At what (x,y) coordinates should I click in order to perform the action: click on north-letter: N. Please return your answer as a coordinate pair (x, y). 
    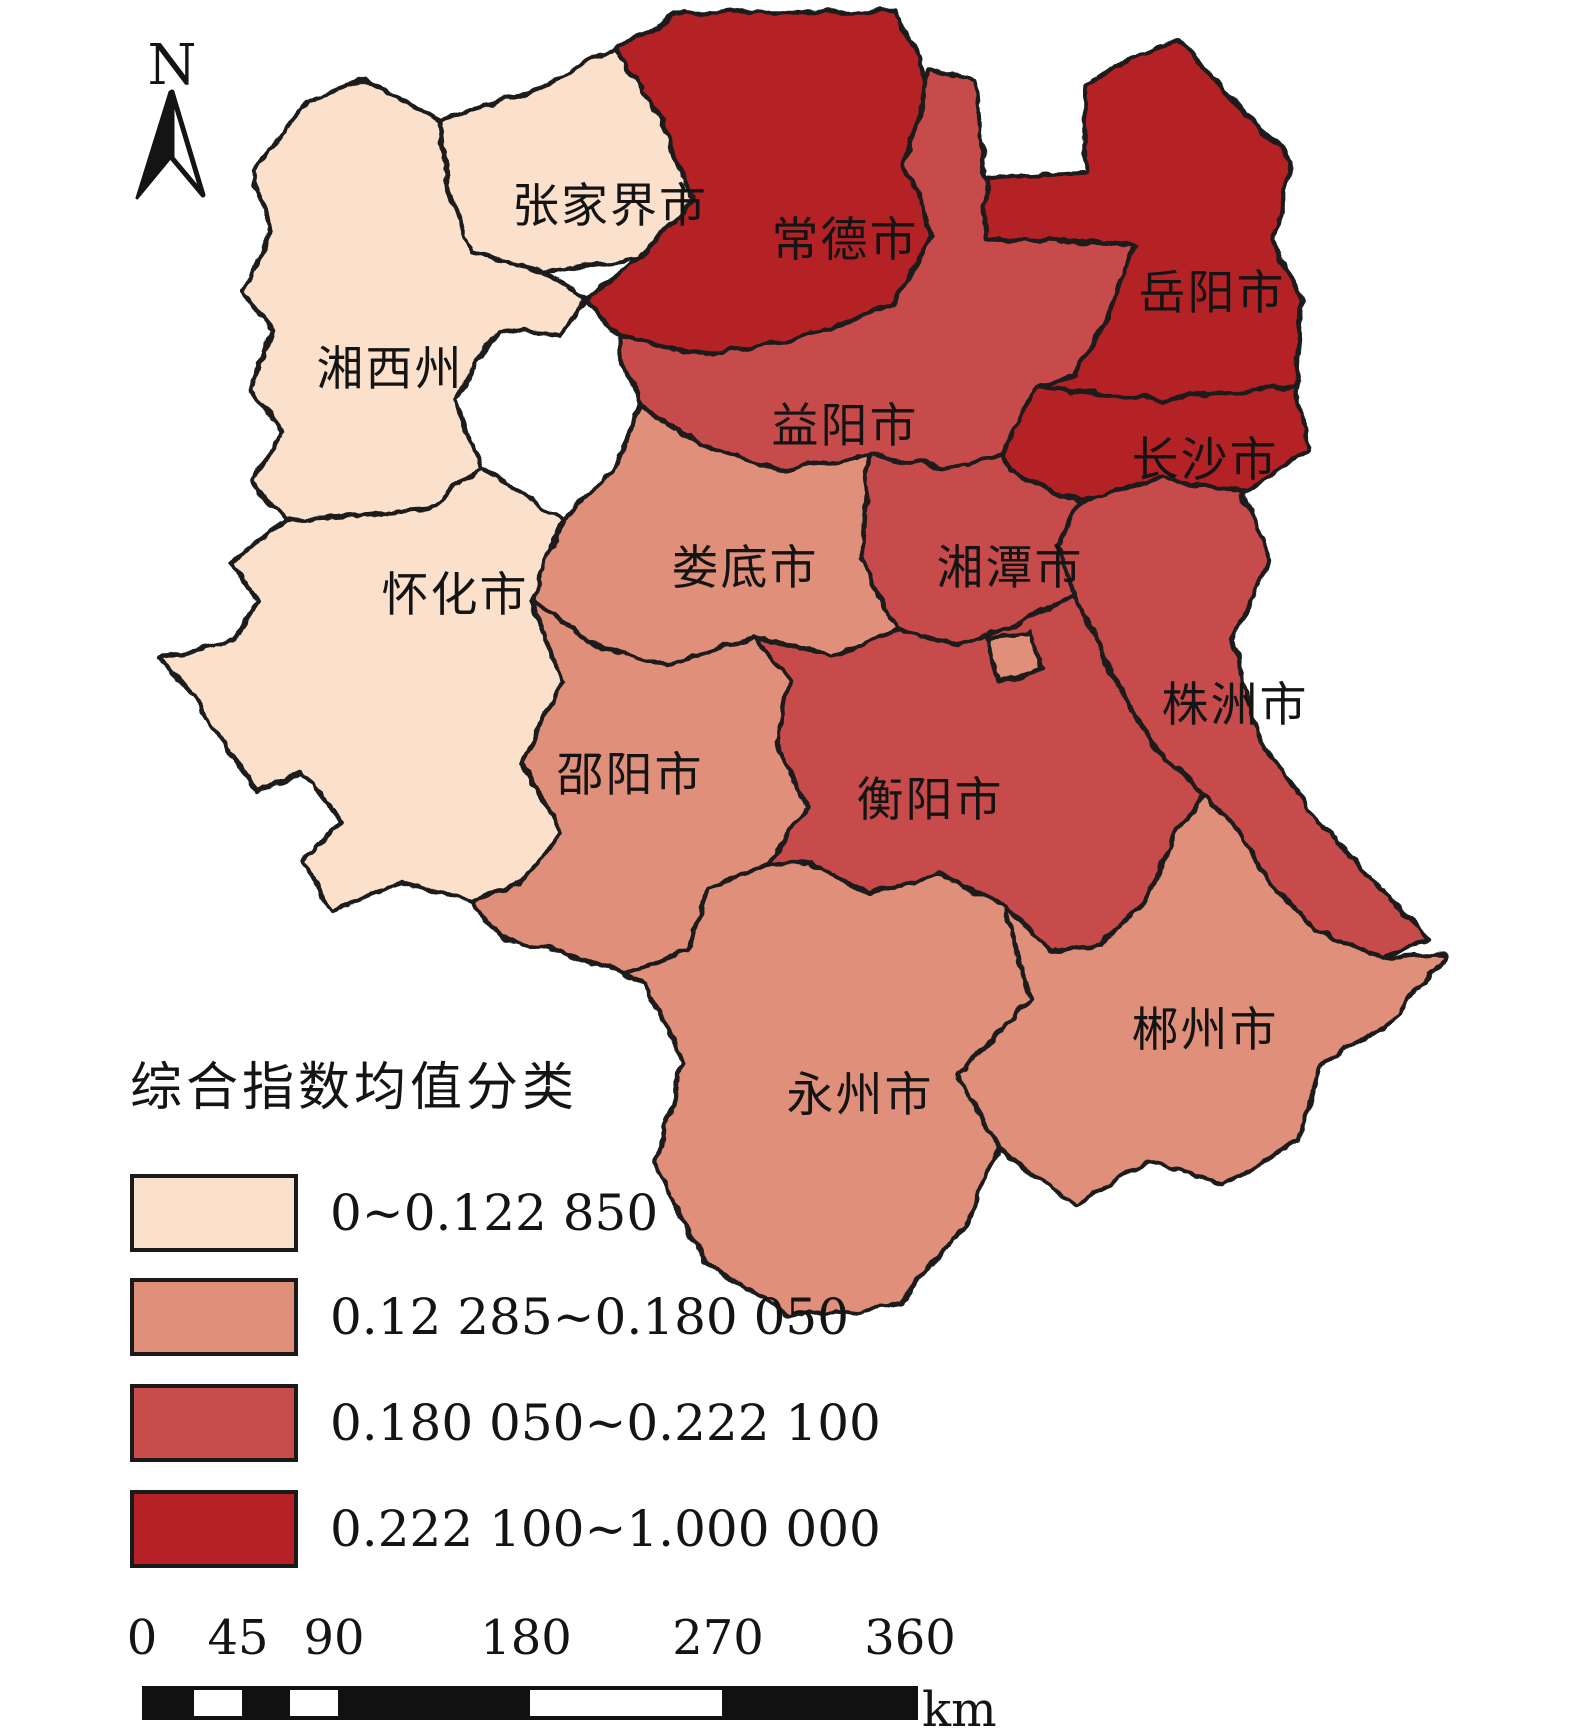
    Looking at the image, I should click on (172, 65).